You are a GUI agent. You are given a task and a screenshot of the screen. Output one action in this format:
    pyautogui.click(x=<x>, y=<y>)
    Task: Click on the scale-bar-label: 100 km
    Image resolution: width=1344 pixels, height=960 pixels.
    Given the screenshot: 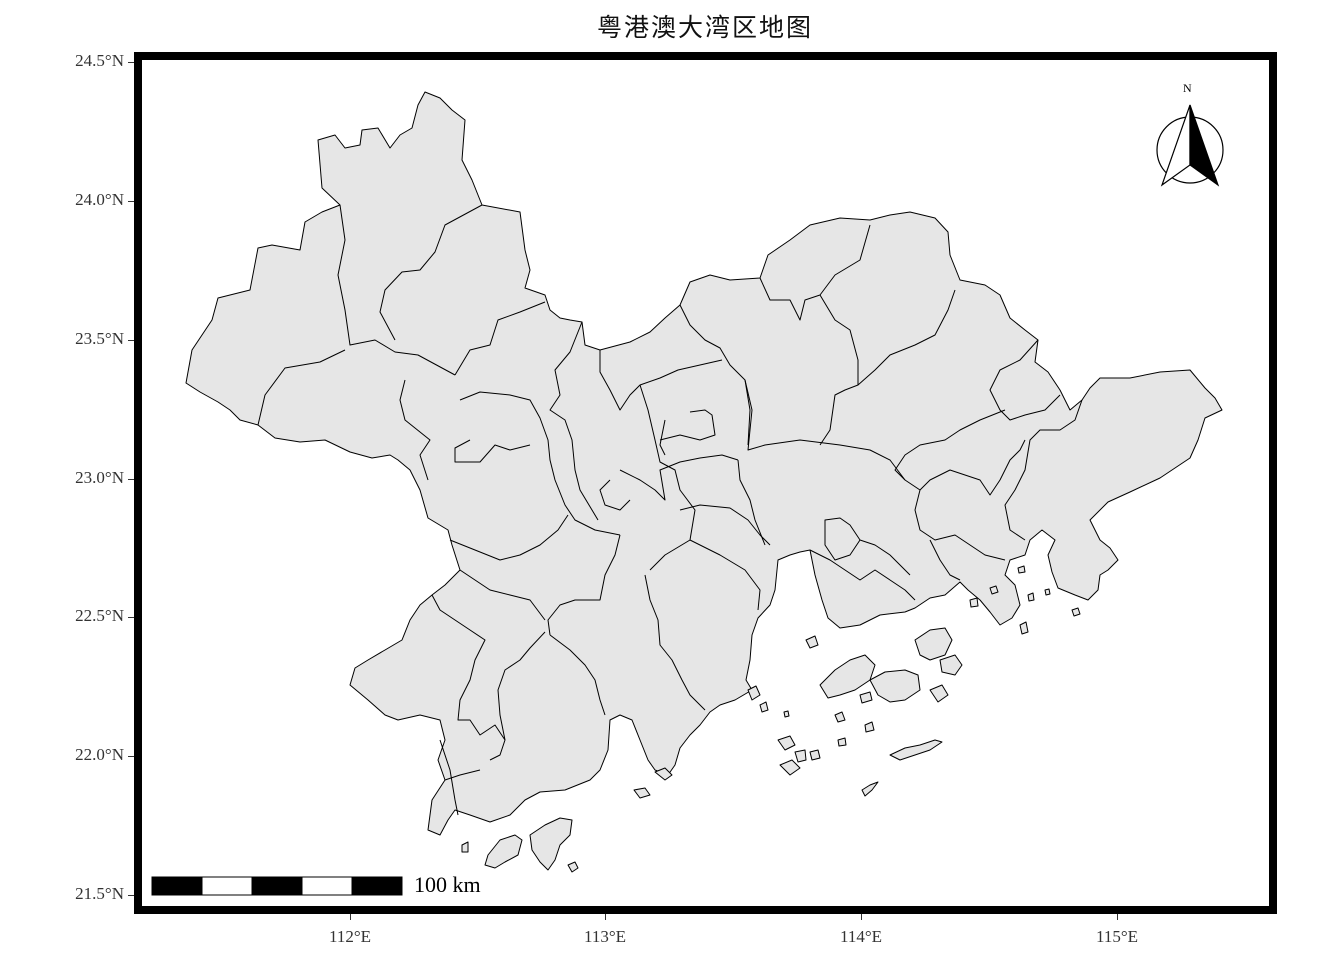 What is the action you would take?
    pyautogui.click(x=447, y=884)
    